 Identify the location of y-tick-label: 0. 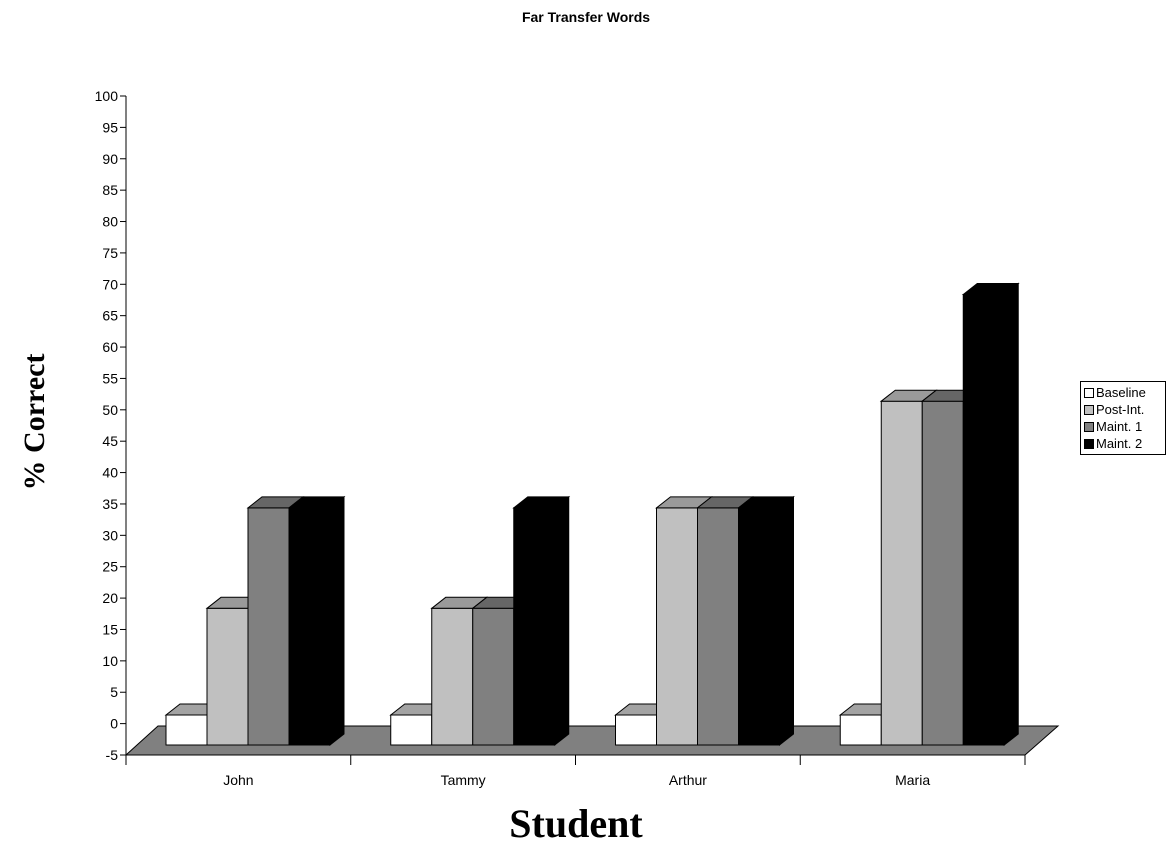
(114, 724).